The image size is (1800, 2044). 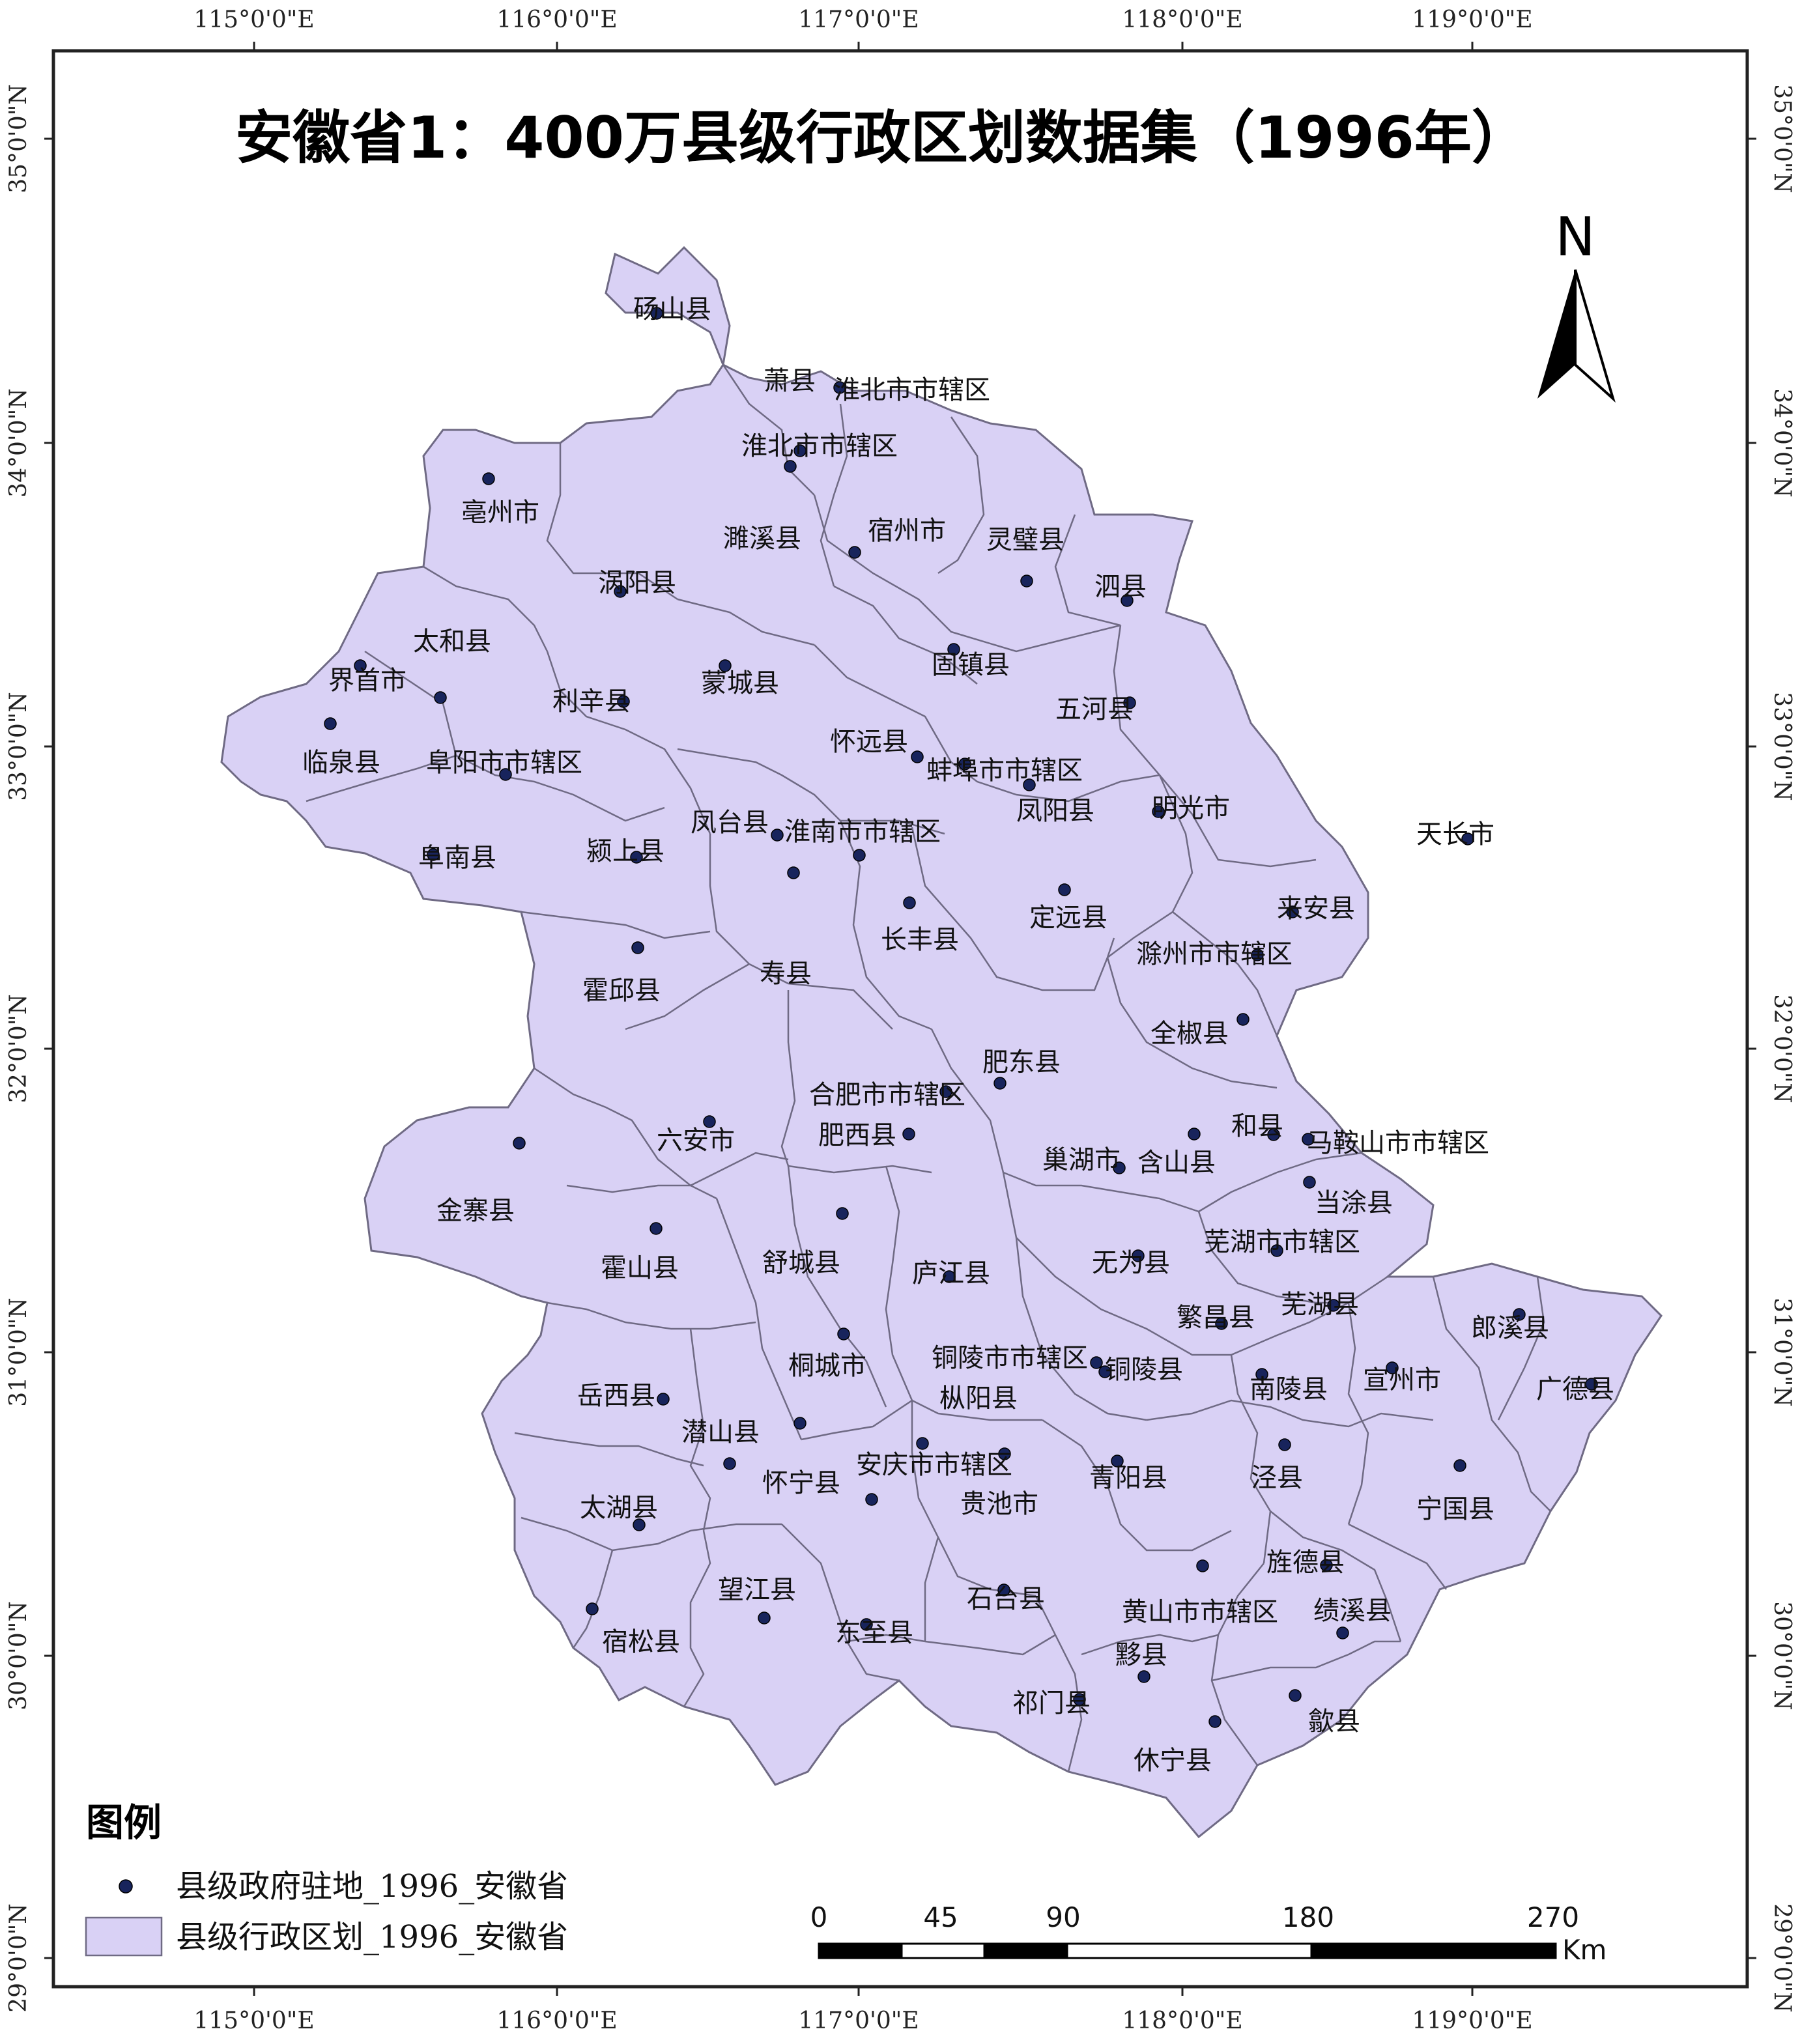 What do you see at coordinates (372, 1937) in the screenshot?
I see `legend-polygon-label: 县级行政区划_1996_安徽省` at bounding box center [372, 1937].